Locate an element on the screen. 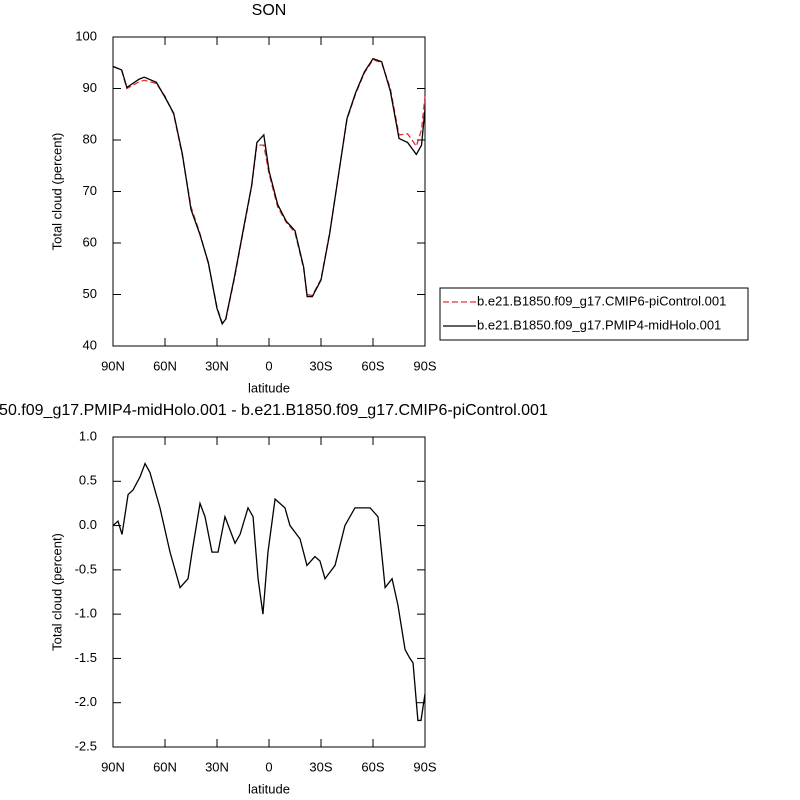 This screenshot has width=800, height=800. y-tick-label: -1.5 is located at coordinates (86, 657).